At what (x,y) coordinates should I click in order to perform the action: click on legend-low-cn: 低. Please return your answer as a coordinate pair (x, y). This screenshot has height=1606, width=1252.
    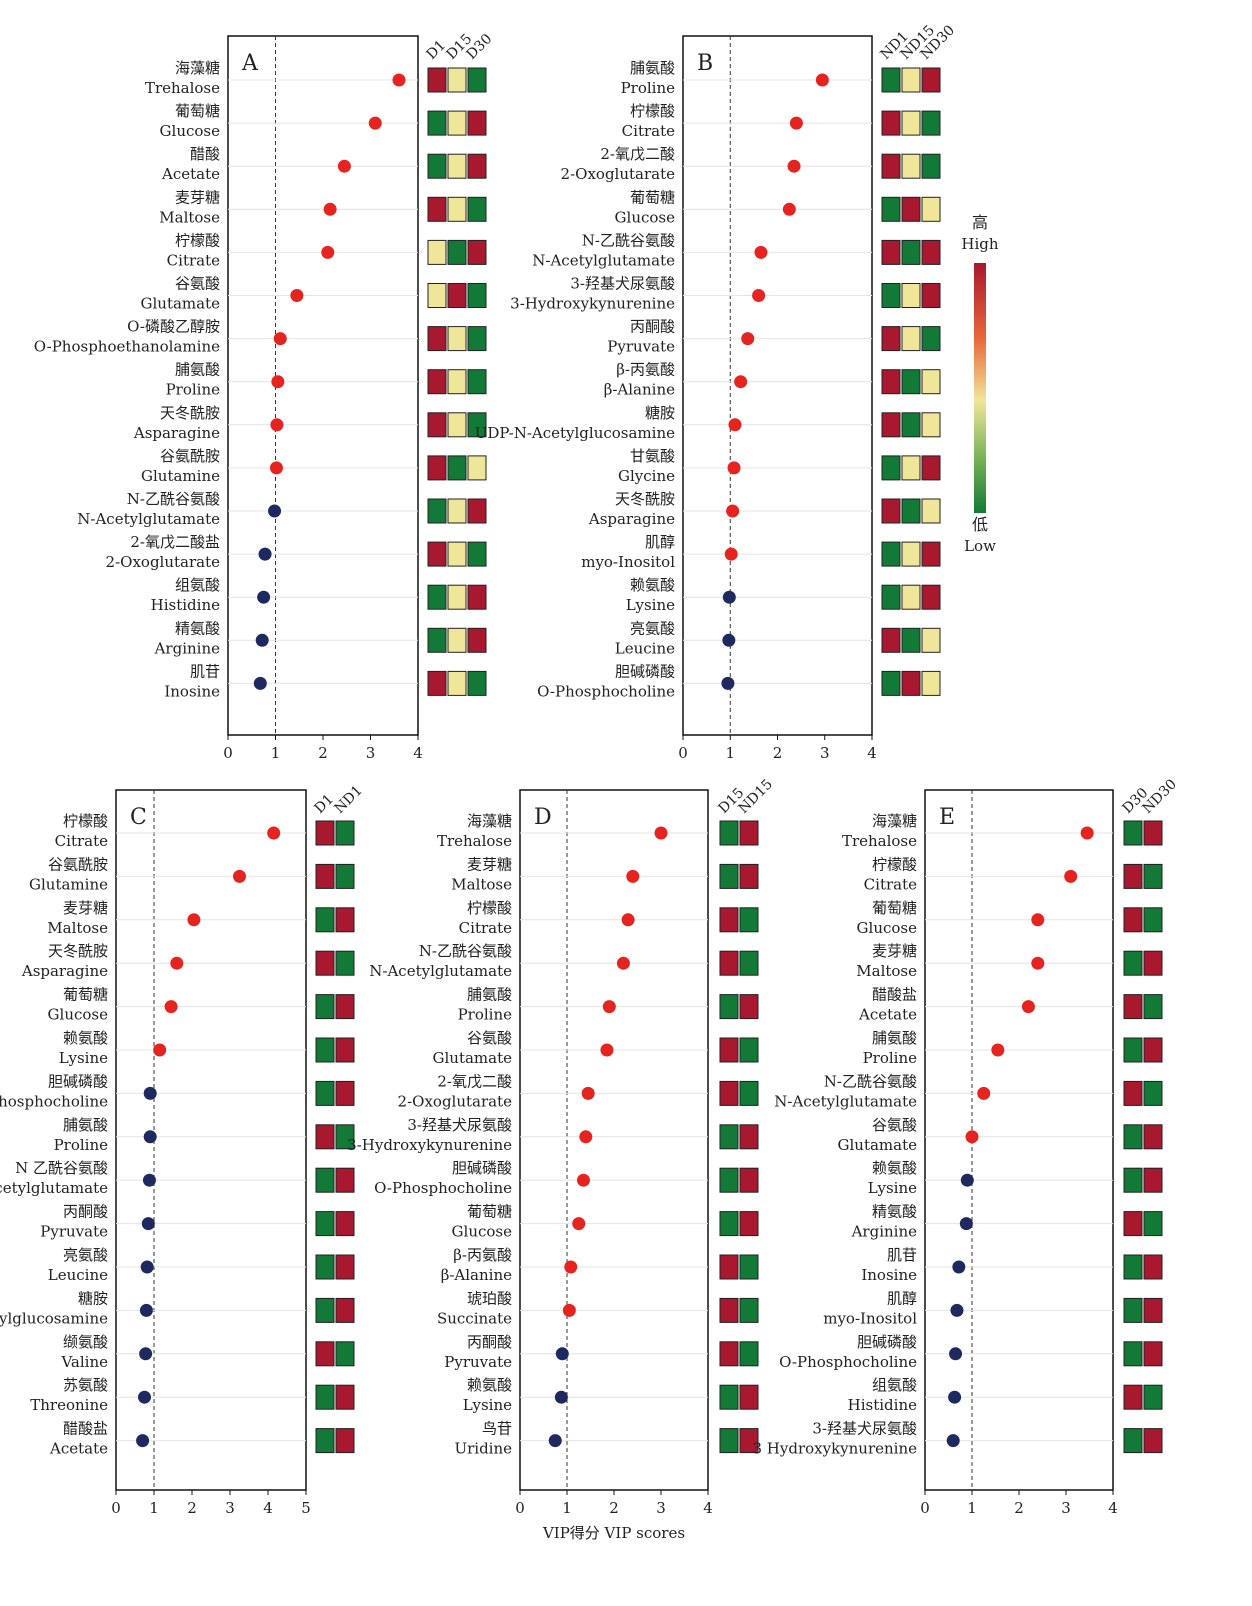
    Looking at the image, I should click on (980, 524).